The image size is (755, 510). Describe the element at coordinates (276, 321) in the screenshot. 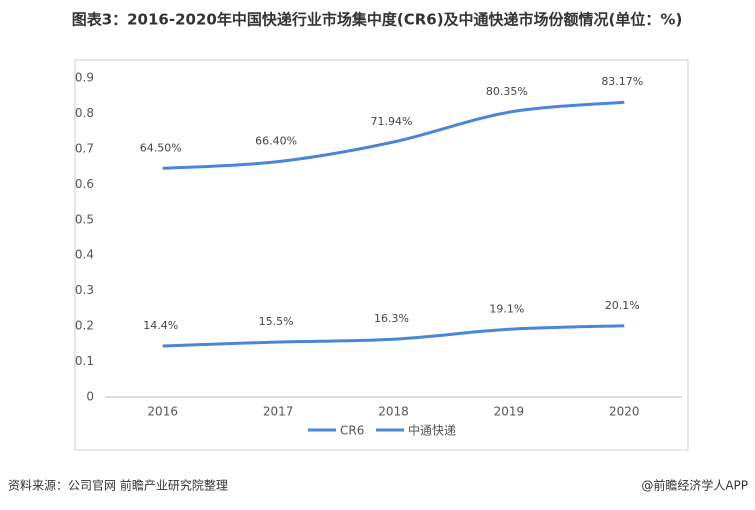

I see `value-label: 15.5%` at that location.